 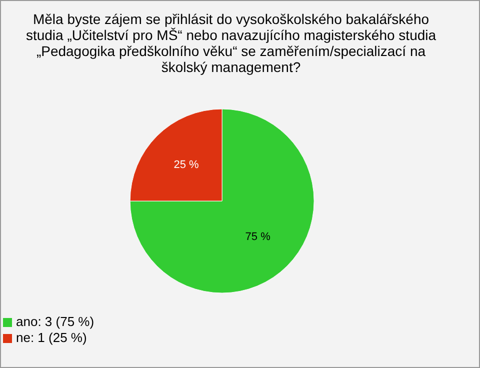 What do you see at coordinates (258, 236) in the screenshot?
I see `data-label: 75 %` at bounding box center [258, 236].